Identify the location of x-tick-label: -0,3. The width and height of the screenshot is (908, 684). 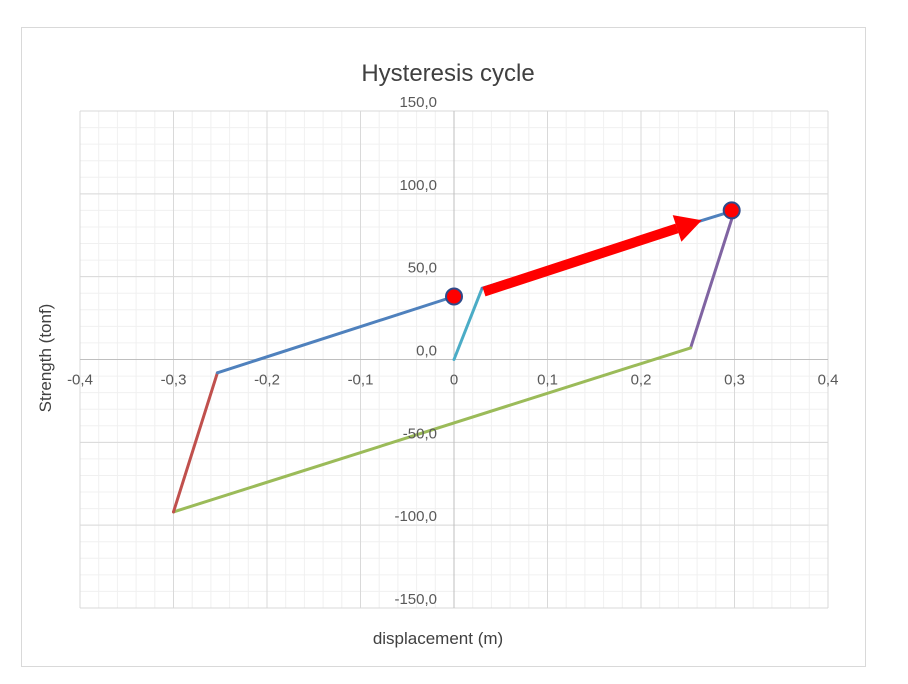
(174, 380).